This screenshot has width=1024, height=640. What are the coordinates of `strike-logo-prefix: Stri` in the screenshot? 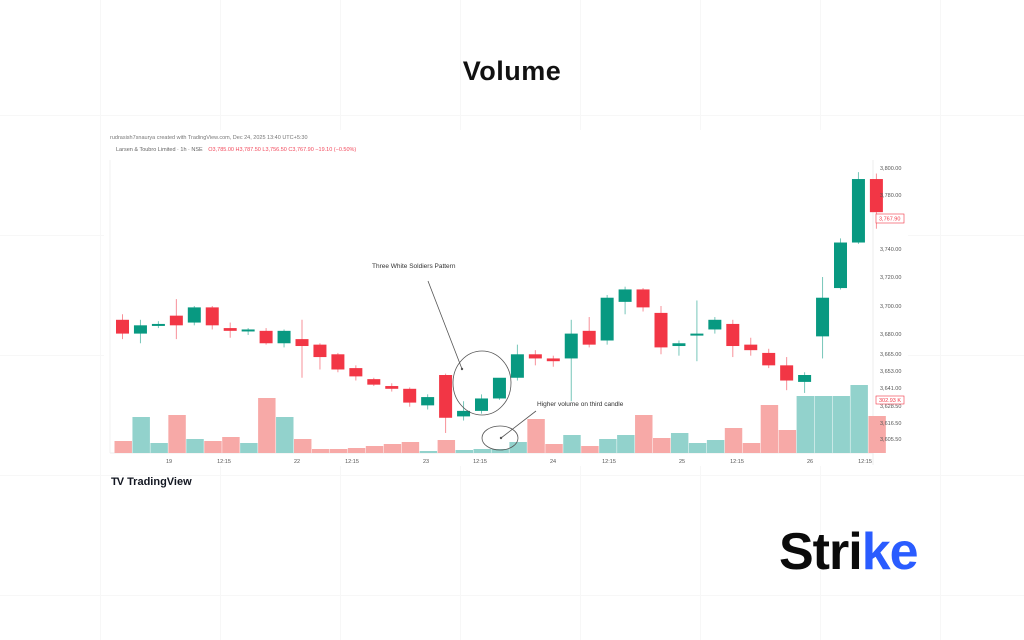 It's located at (821, 552).